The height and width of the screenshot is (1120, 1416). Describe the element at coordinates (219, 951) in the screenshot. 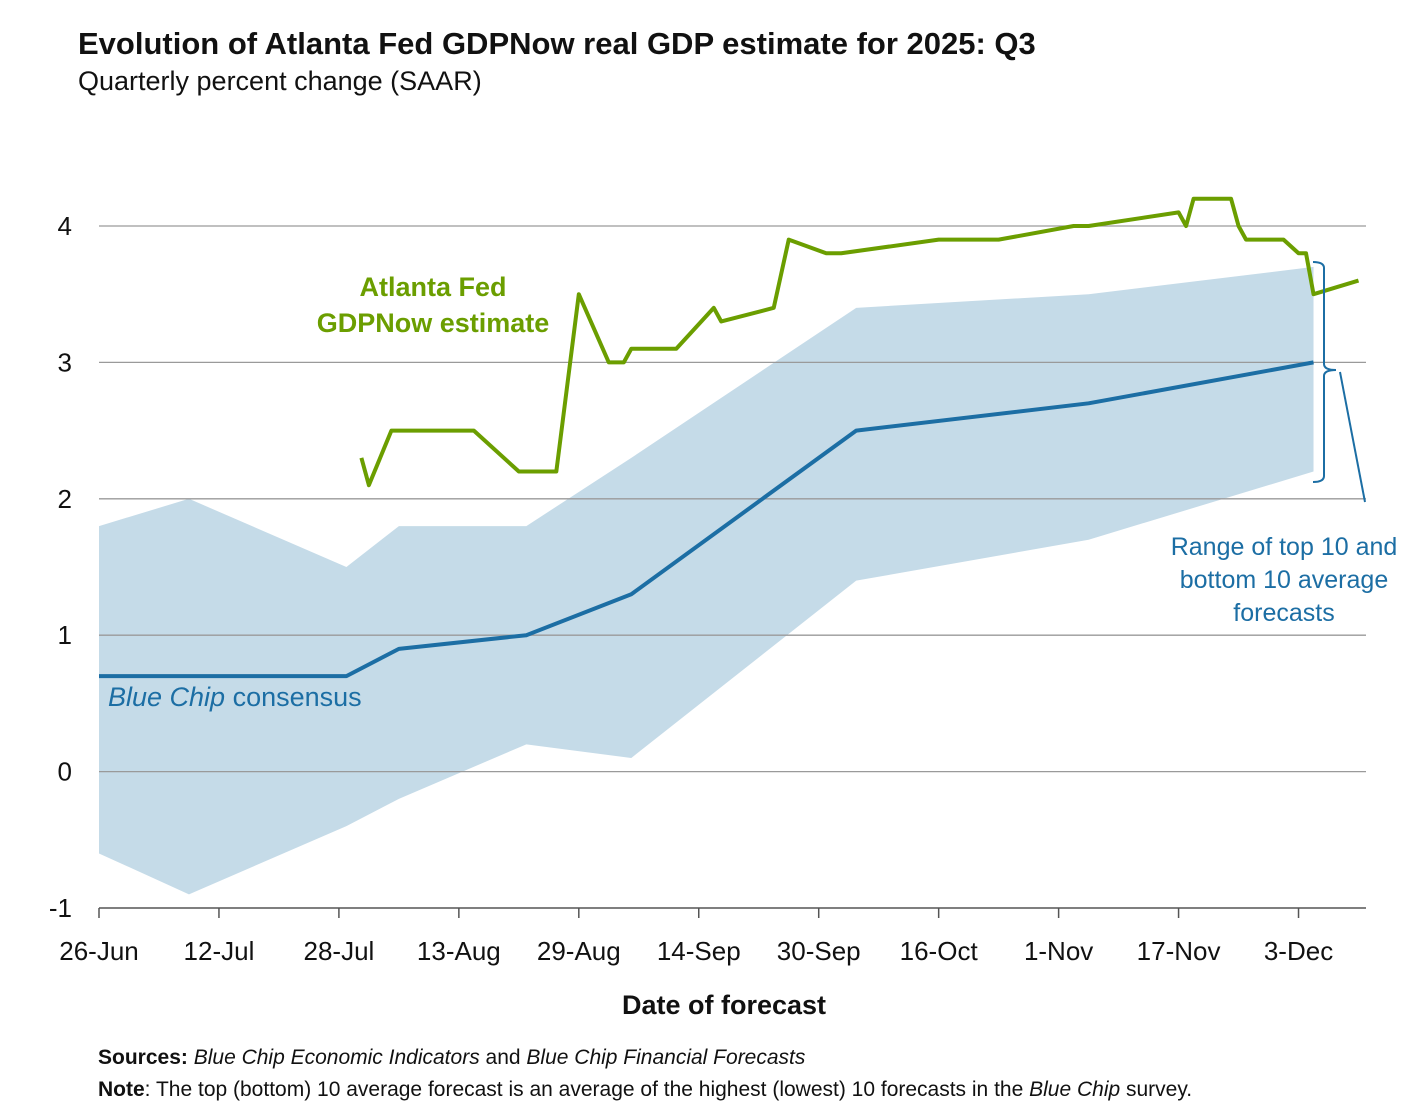

I see `x-tick-label: 12-Jul` at that location.